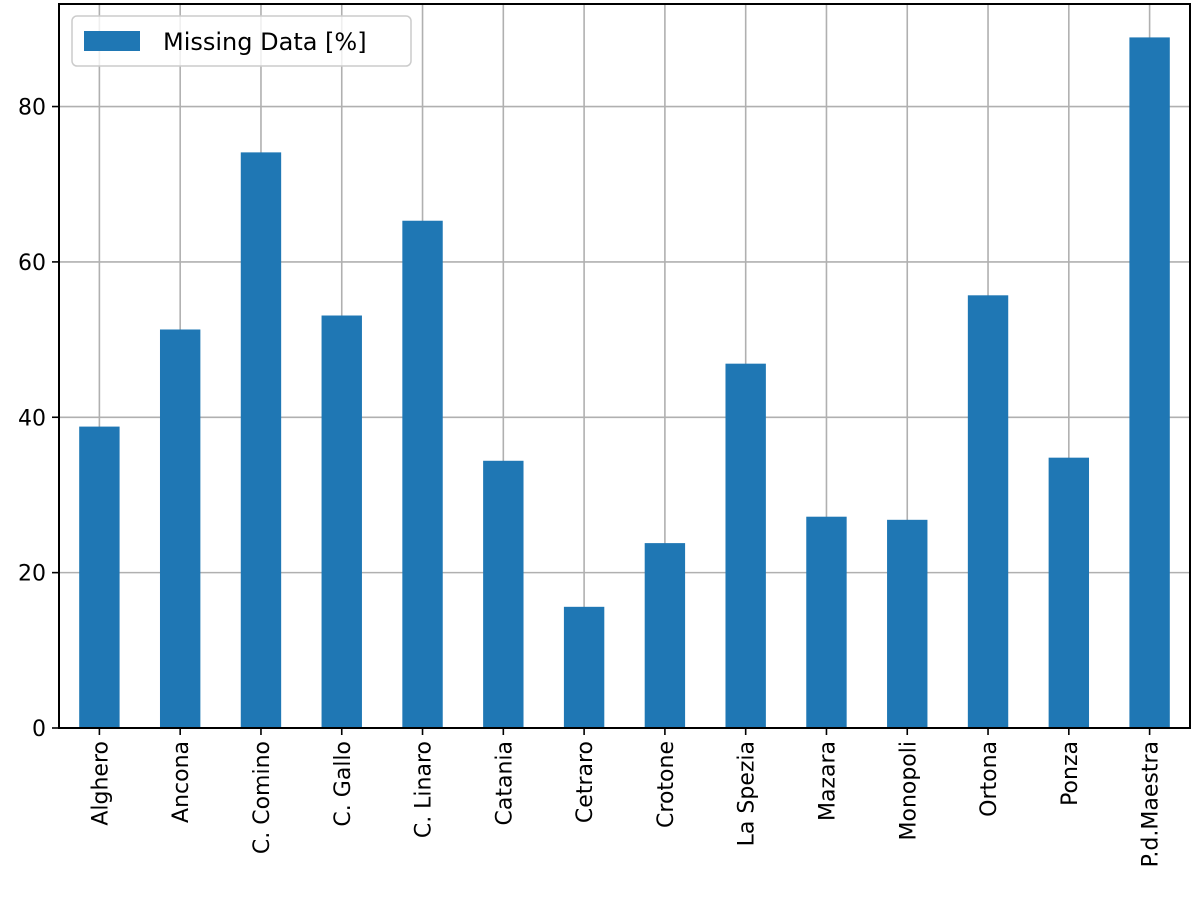 The image size is (1200, 914). What do you see at coordinates (422, 474) in the screenshot?
I see `bar-c-linaro` at bounding box center [422, 474].